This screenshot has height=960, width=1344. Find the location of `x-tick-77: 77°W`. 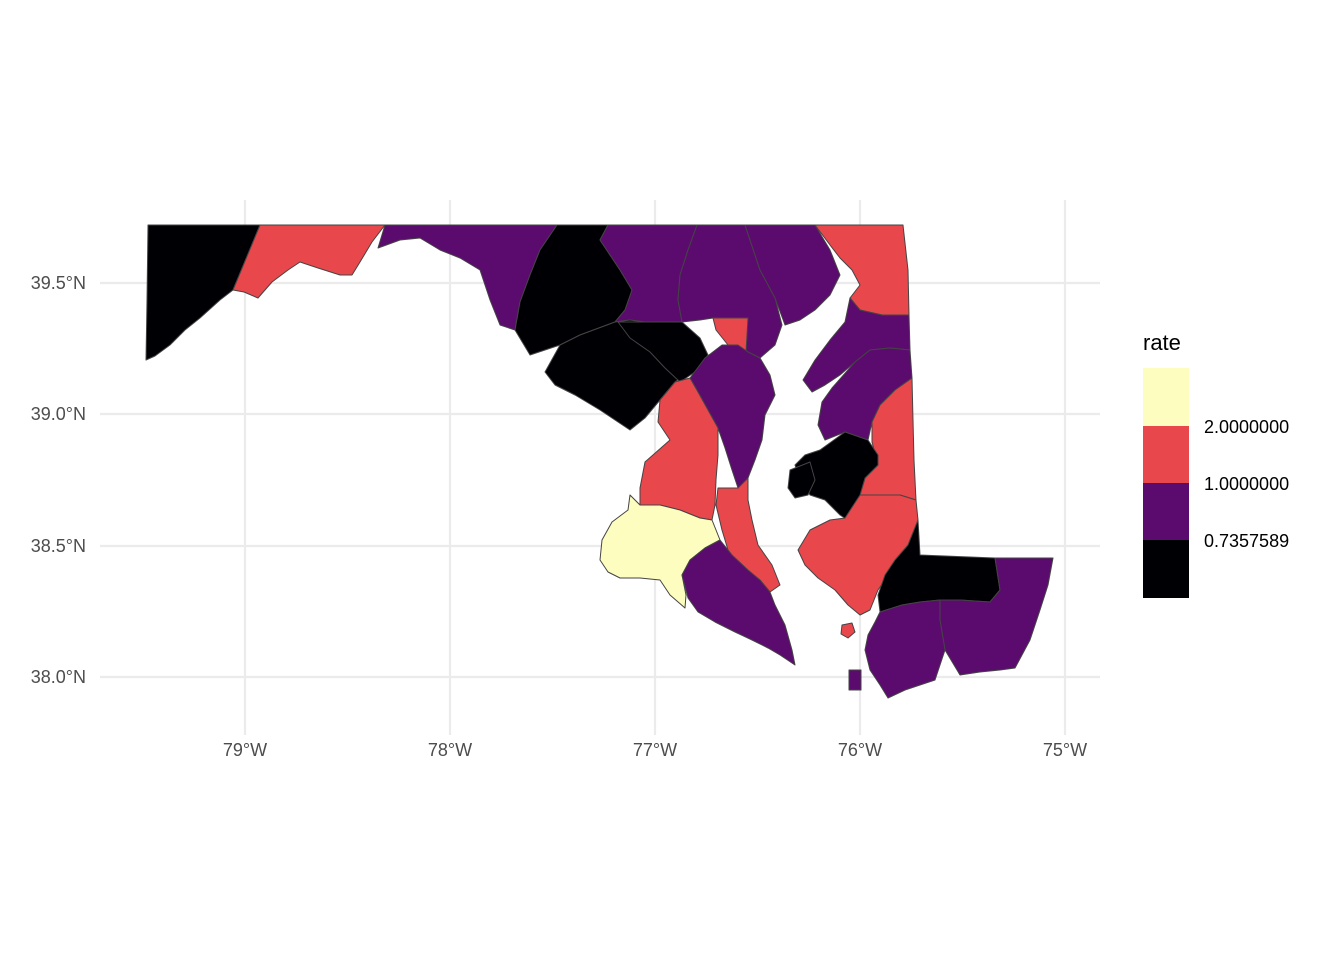

x-tick-77: 77°W is located at coordinates (655, 750).